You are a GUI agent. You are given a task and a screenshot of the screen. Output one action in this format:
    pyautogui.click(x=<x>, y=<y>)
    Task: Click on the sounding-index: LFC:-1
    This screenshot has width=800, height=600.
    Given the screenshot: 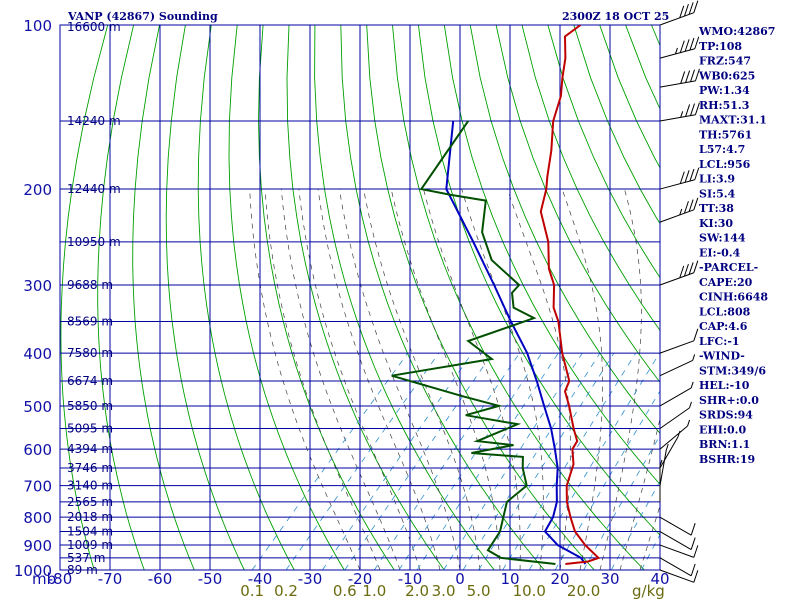 What is the action you would take?
    pyautogui.click(x=719, y=341)
    